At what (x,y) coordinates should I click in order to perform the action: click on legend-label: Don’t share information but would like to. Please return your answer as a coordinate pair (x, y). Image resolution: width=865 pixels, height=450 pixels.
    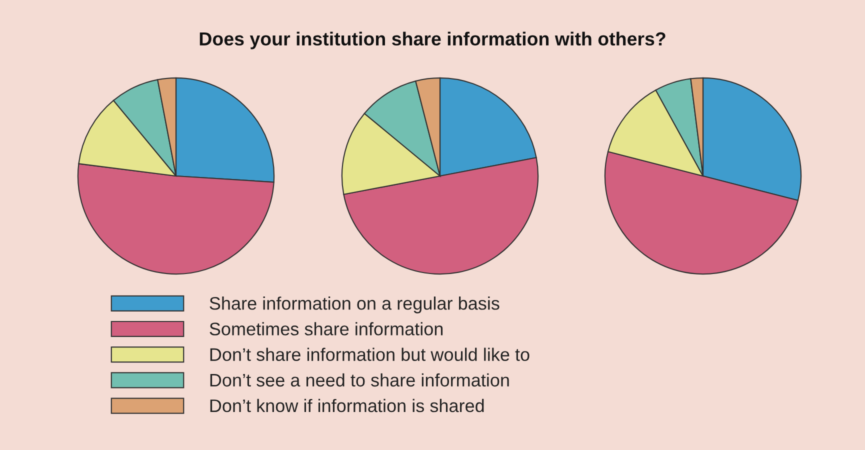
    Looking at the image, I should click on (370, 354).